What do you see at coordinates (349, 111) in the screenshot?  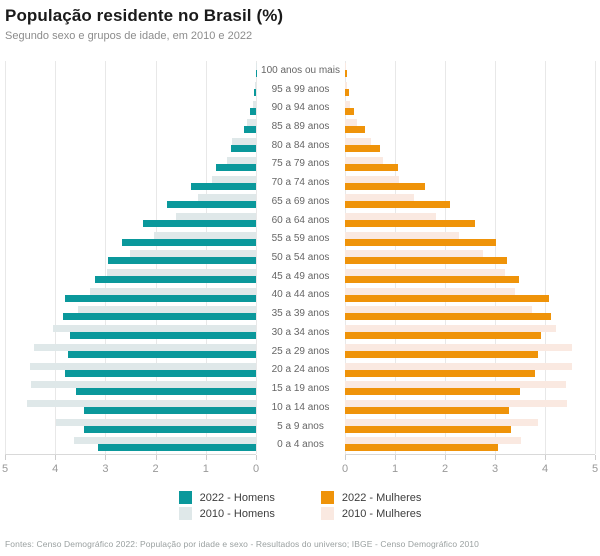 I see `bar-2022-mulheres-90-a-94-anos` at bounding box center [349, 111].